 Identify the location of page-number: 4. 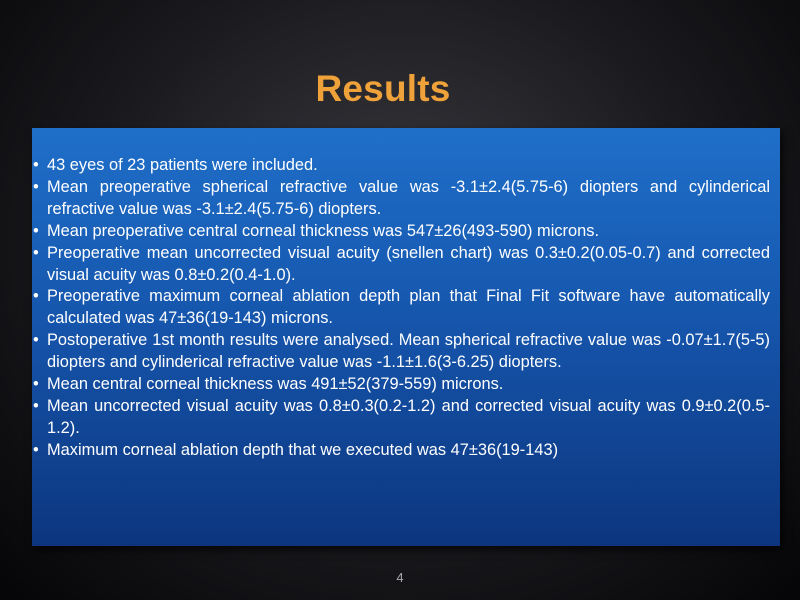
(400, 577).